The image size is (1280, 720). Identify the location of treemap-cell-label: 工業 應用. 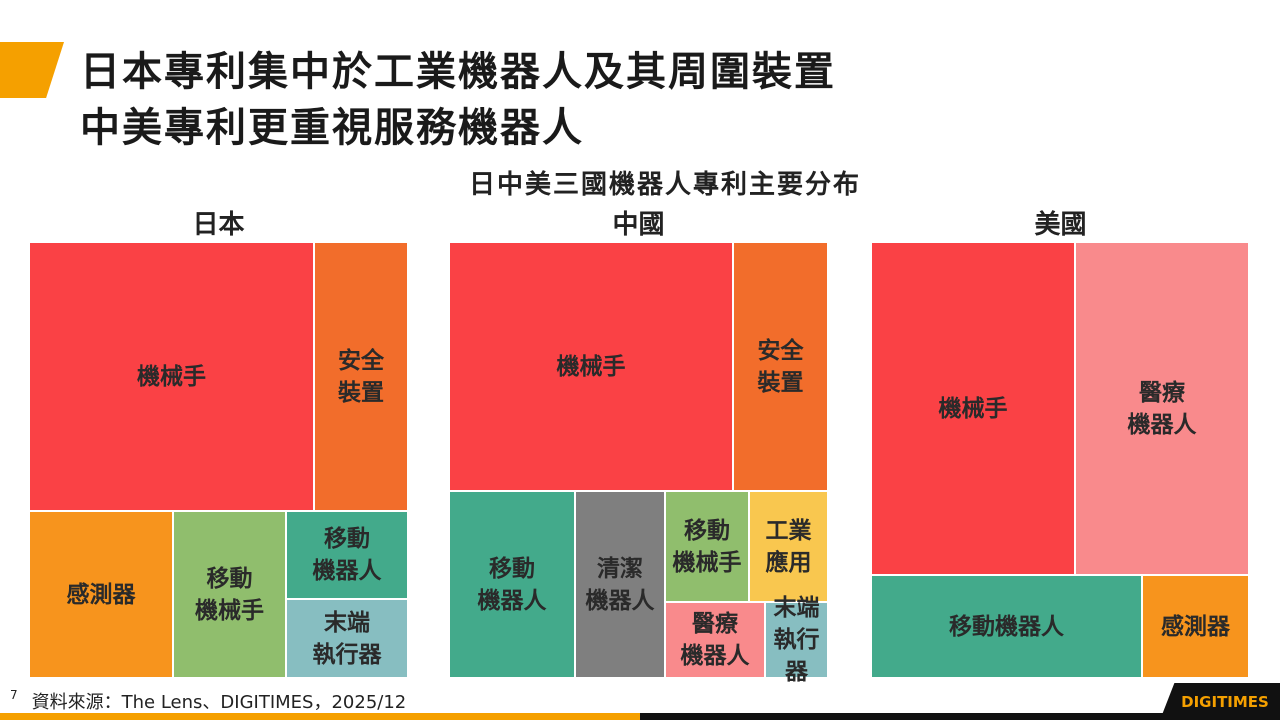
(788, 546).